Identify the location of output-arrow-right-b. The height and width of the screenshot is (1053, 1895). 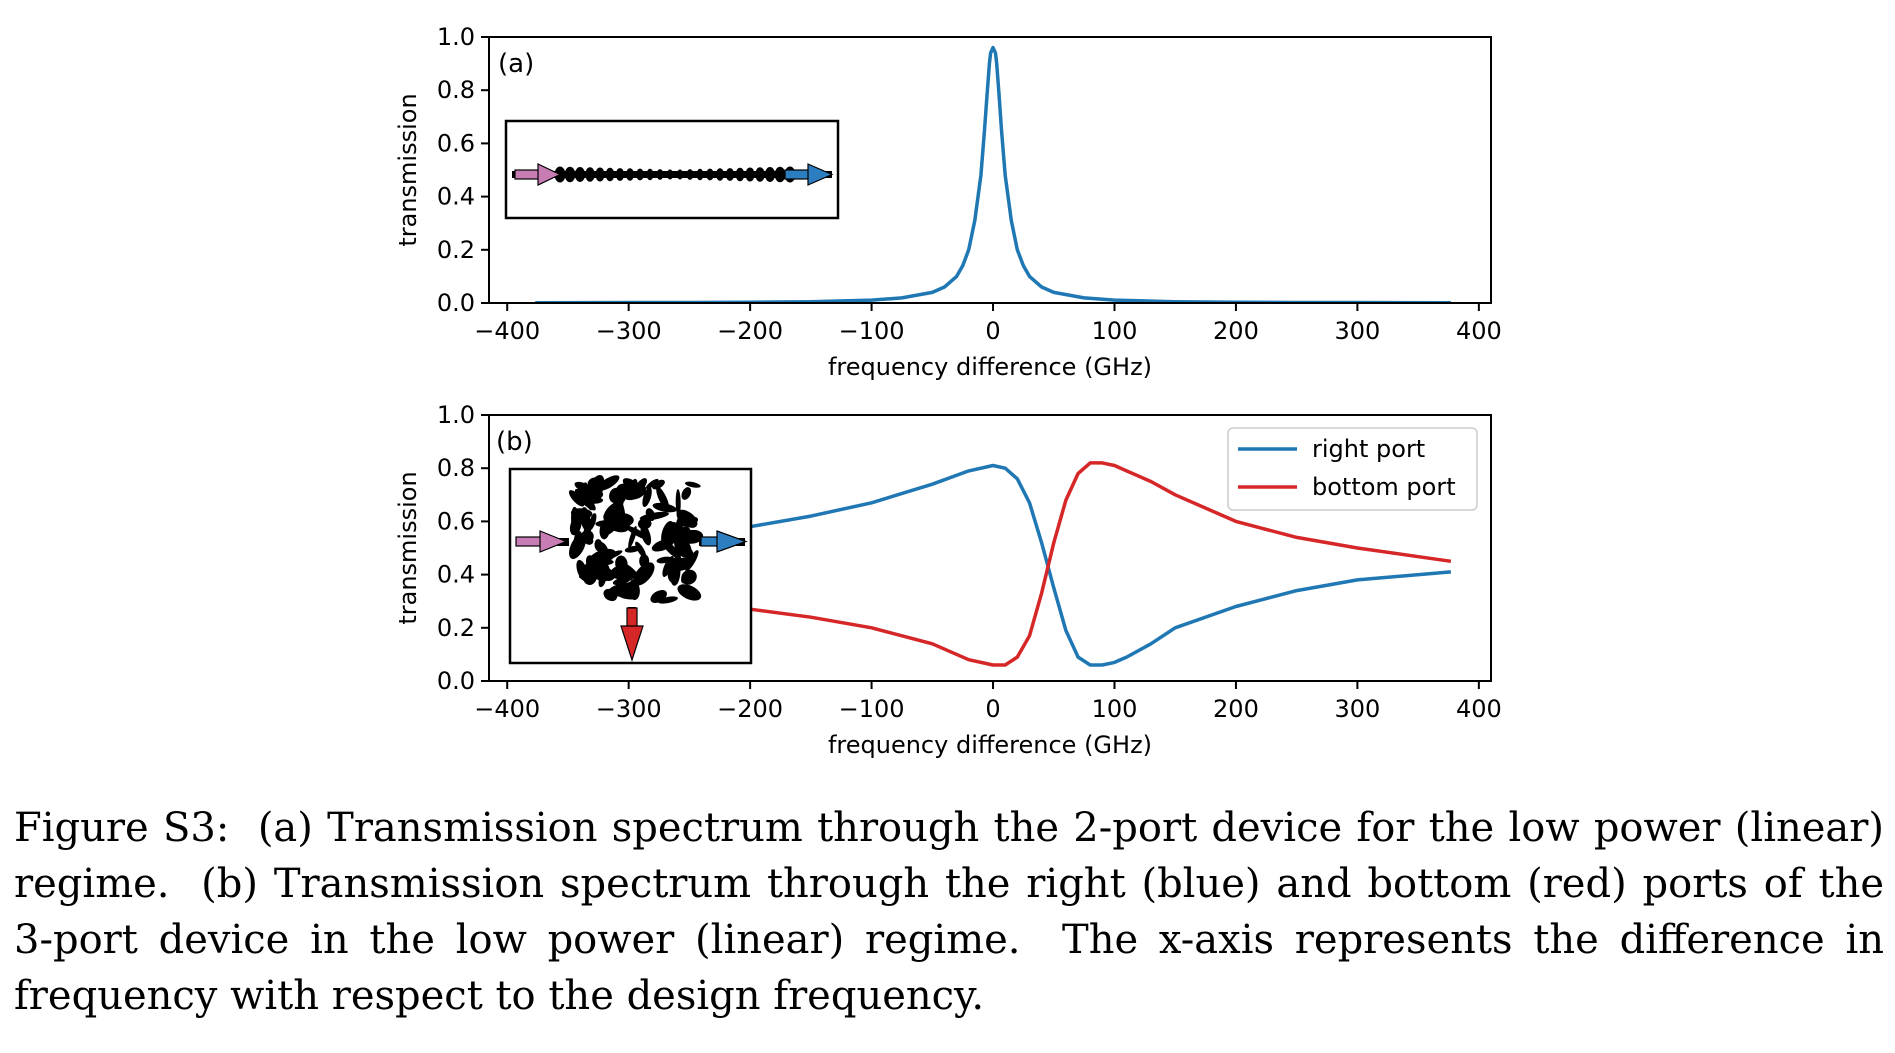
(724, 541).